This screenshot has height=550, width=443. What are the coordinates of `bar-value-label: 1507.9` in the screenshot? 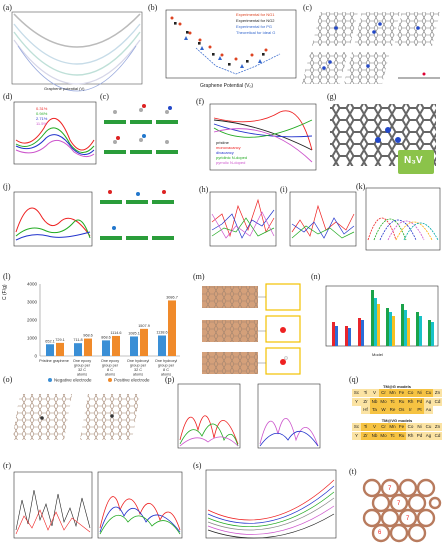 It's located at (144, 326).